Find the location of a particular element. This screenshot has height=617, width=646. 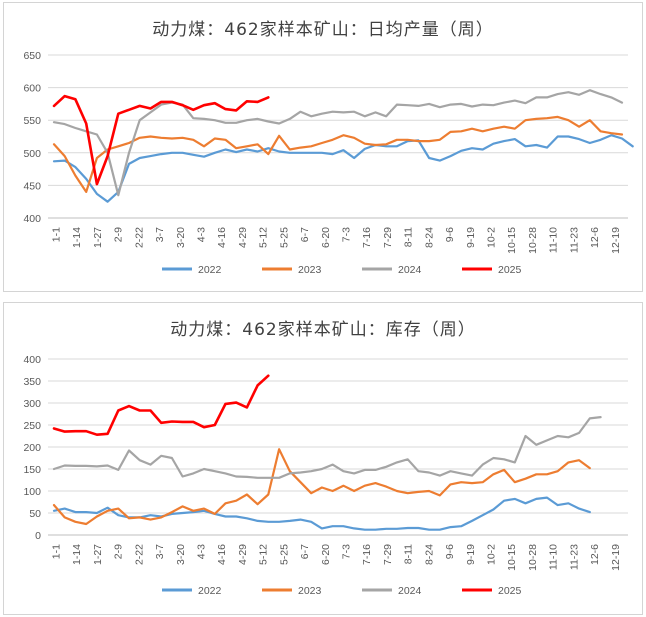

y-tick-label: 600 is located at coordinates (32, 89).